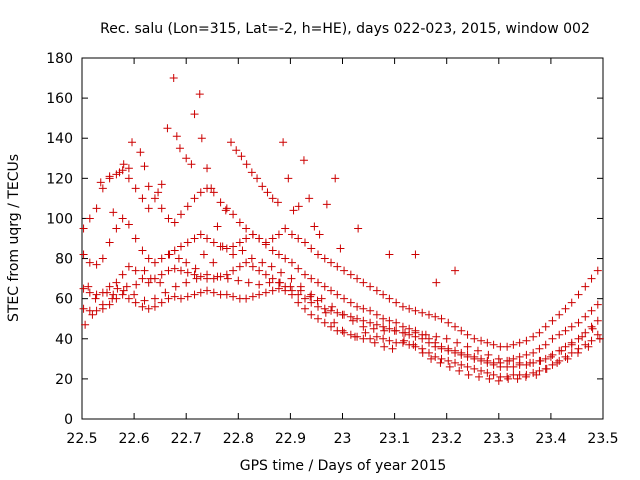 This screenshot has height=480, width=640. Describe the element at coordinates (134, 439) in the screenshot. I see `x-tick-label: 22.6` at that location.